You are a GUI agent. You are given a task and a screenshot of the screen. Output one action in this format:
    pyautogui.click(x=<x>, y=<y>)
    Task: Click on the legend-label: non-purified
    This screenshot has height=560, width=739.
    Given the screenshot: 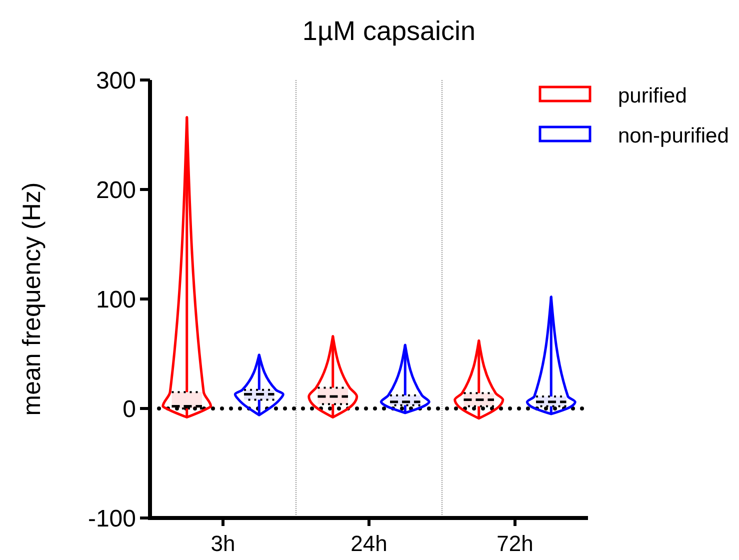 What is the action you would take?
    pyautogui.click(x=673, y=136)
    